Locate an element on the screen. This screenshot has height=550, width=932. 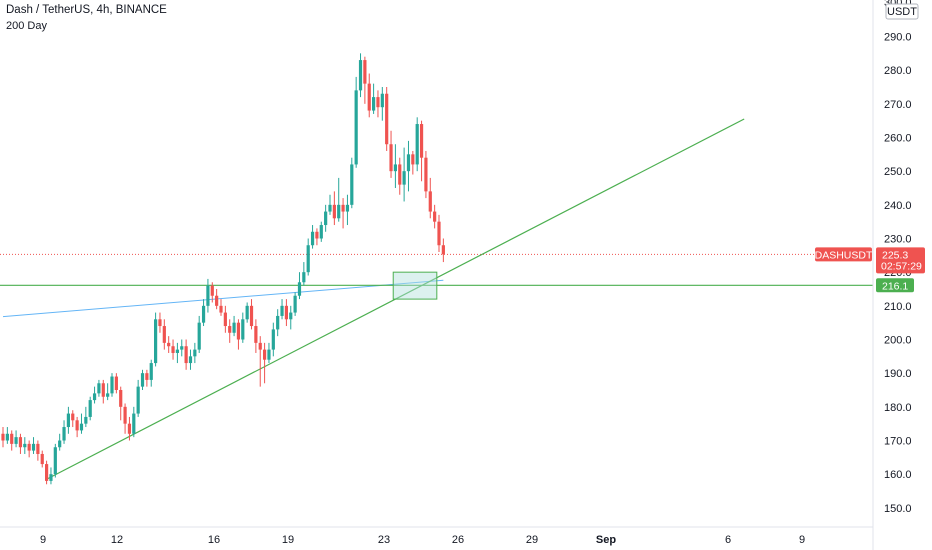
time-axis: 9 12 16 19 23 26 29 Sep 6 9 is located at coordinates (422, 540).